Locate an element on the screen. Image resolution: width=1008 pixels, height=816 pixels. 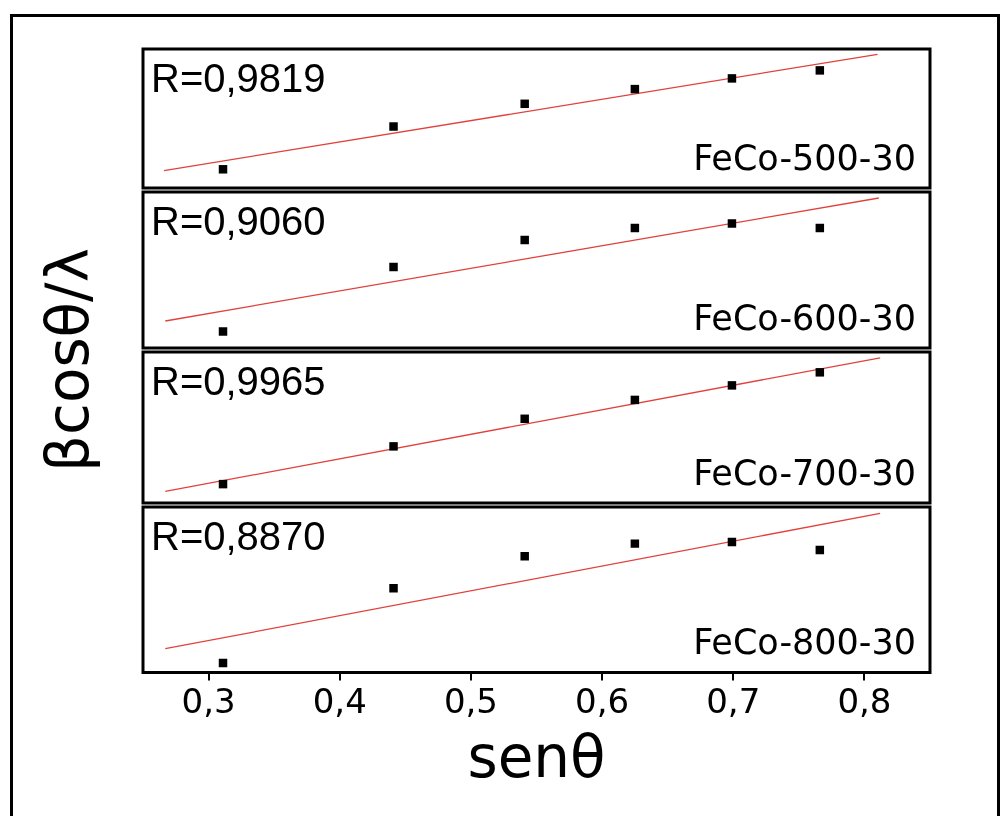
x-tick-label: 0,8 is located at coordinates (864, 700).